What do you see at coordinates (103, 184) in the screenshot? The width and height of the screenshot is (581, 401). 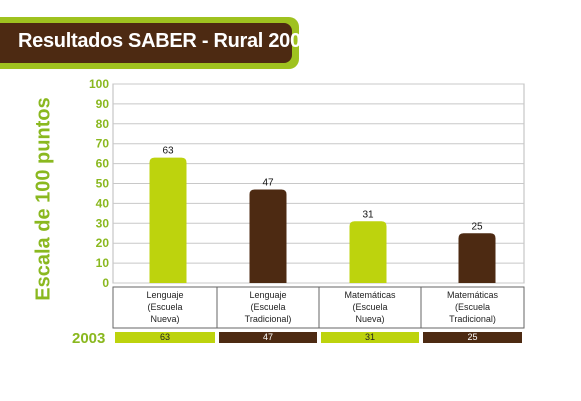 I see `y-tick-label: 50` at bounding box center [103, 184].